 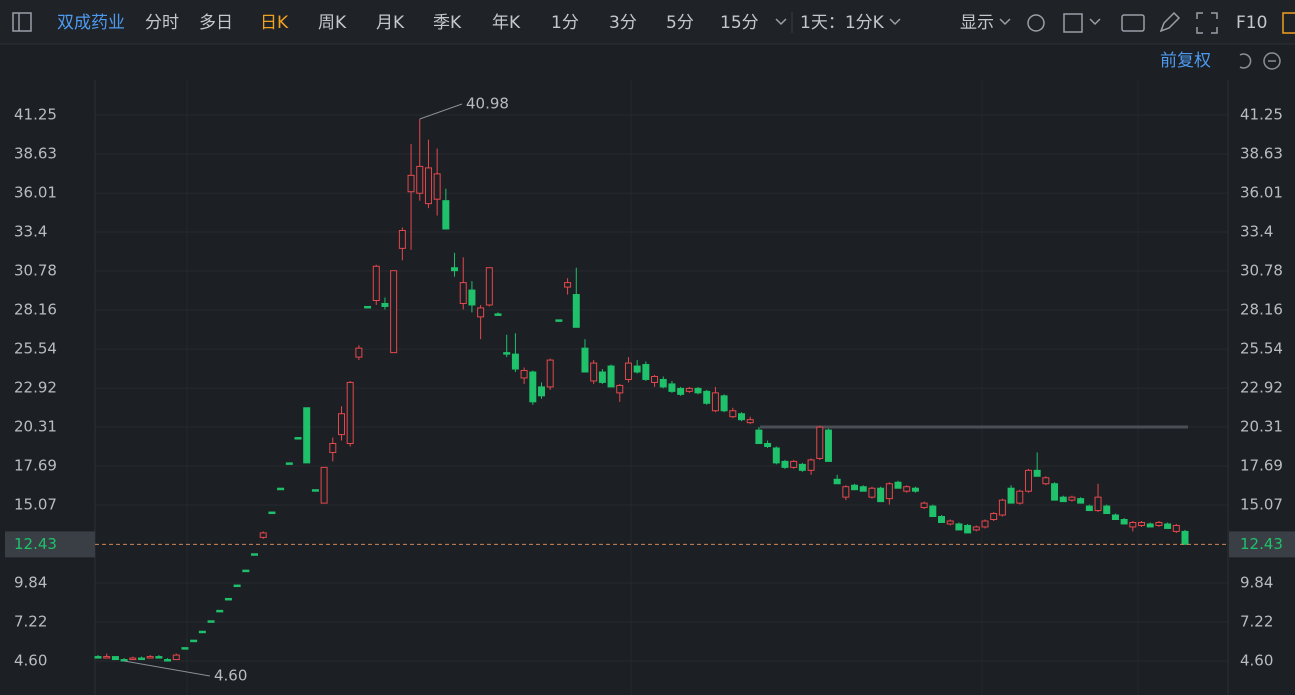 What do you see at coordinates (842, 23) in the screenshot?
I see `period-select: 1天：1分K` at bounding box center [842, 23].